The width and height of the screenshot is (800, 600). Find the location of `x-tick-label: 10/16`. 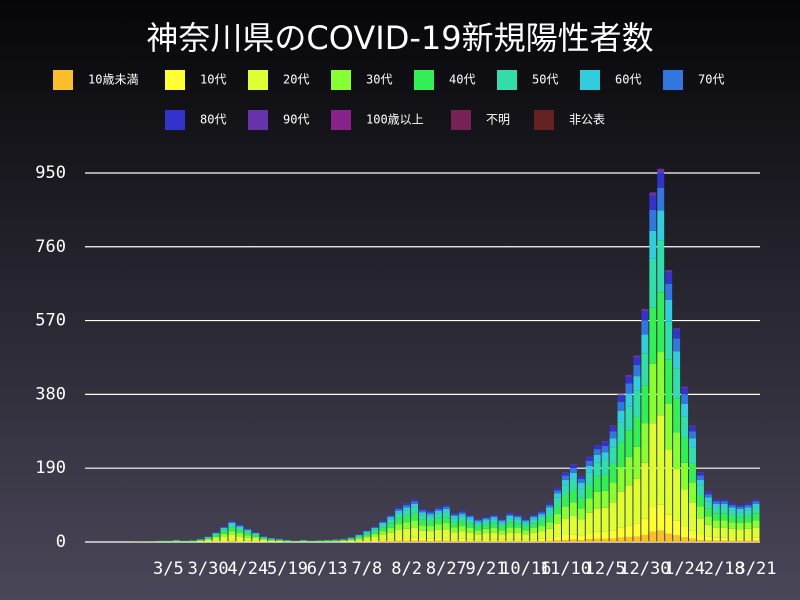

x-tick-label: 10/16 is located at coordinates (525, 569).